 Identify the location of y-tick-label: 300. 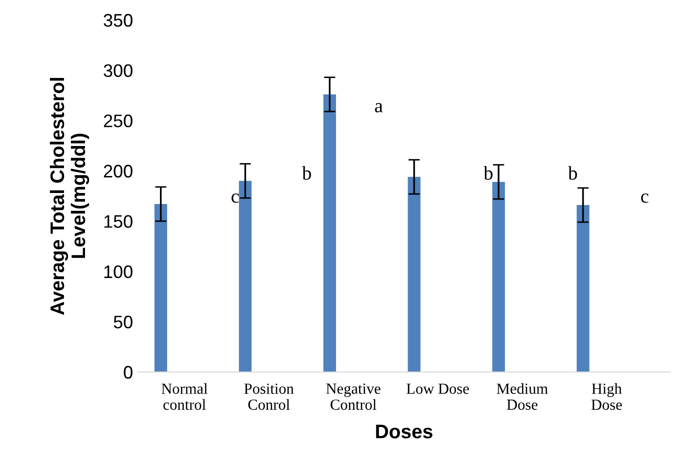
(118, 71).